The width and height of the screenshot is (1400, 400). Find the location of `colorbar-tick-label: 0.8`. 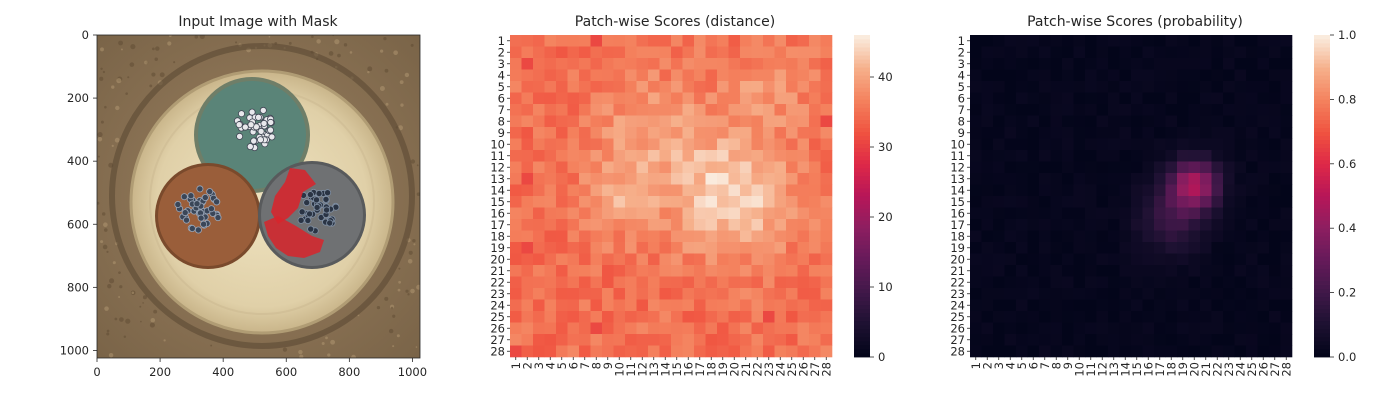

colorbar-tick-label: 0.8 is located at coordinates (1347, 99).